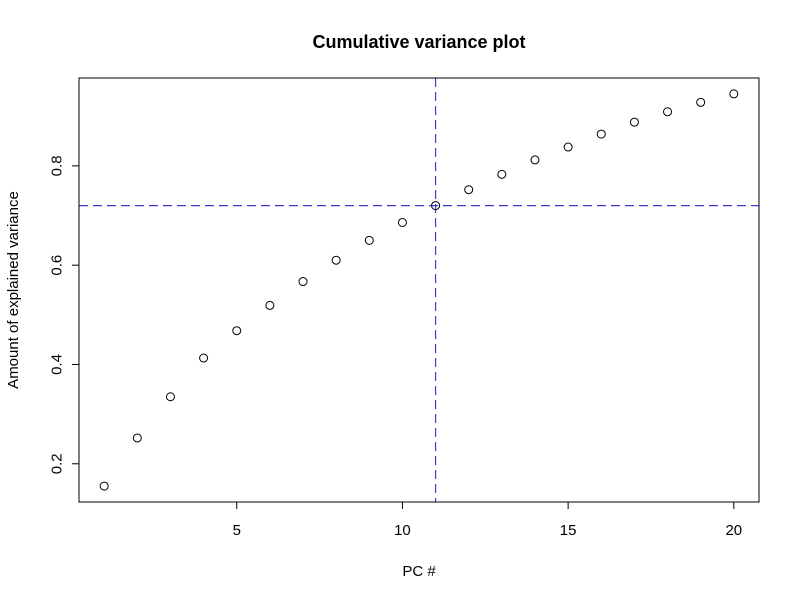  What do you see at coordinates (13, 290) in the screenshot?
I see `y-axis-label: Amount of explained variance` at bounding box center [13, 290].